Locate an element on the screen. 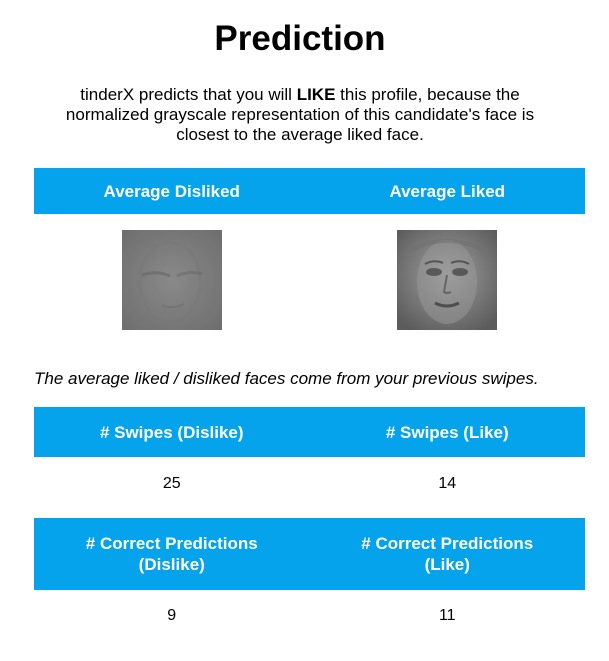 Image resolution: width=609 pixels, height=661 pixels. average-liked-face-image is located at coordinates (447, 280).